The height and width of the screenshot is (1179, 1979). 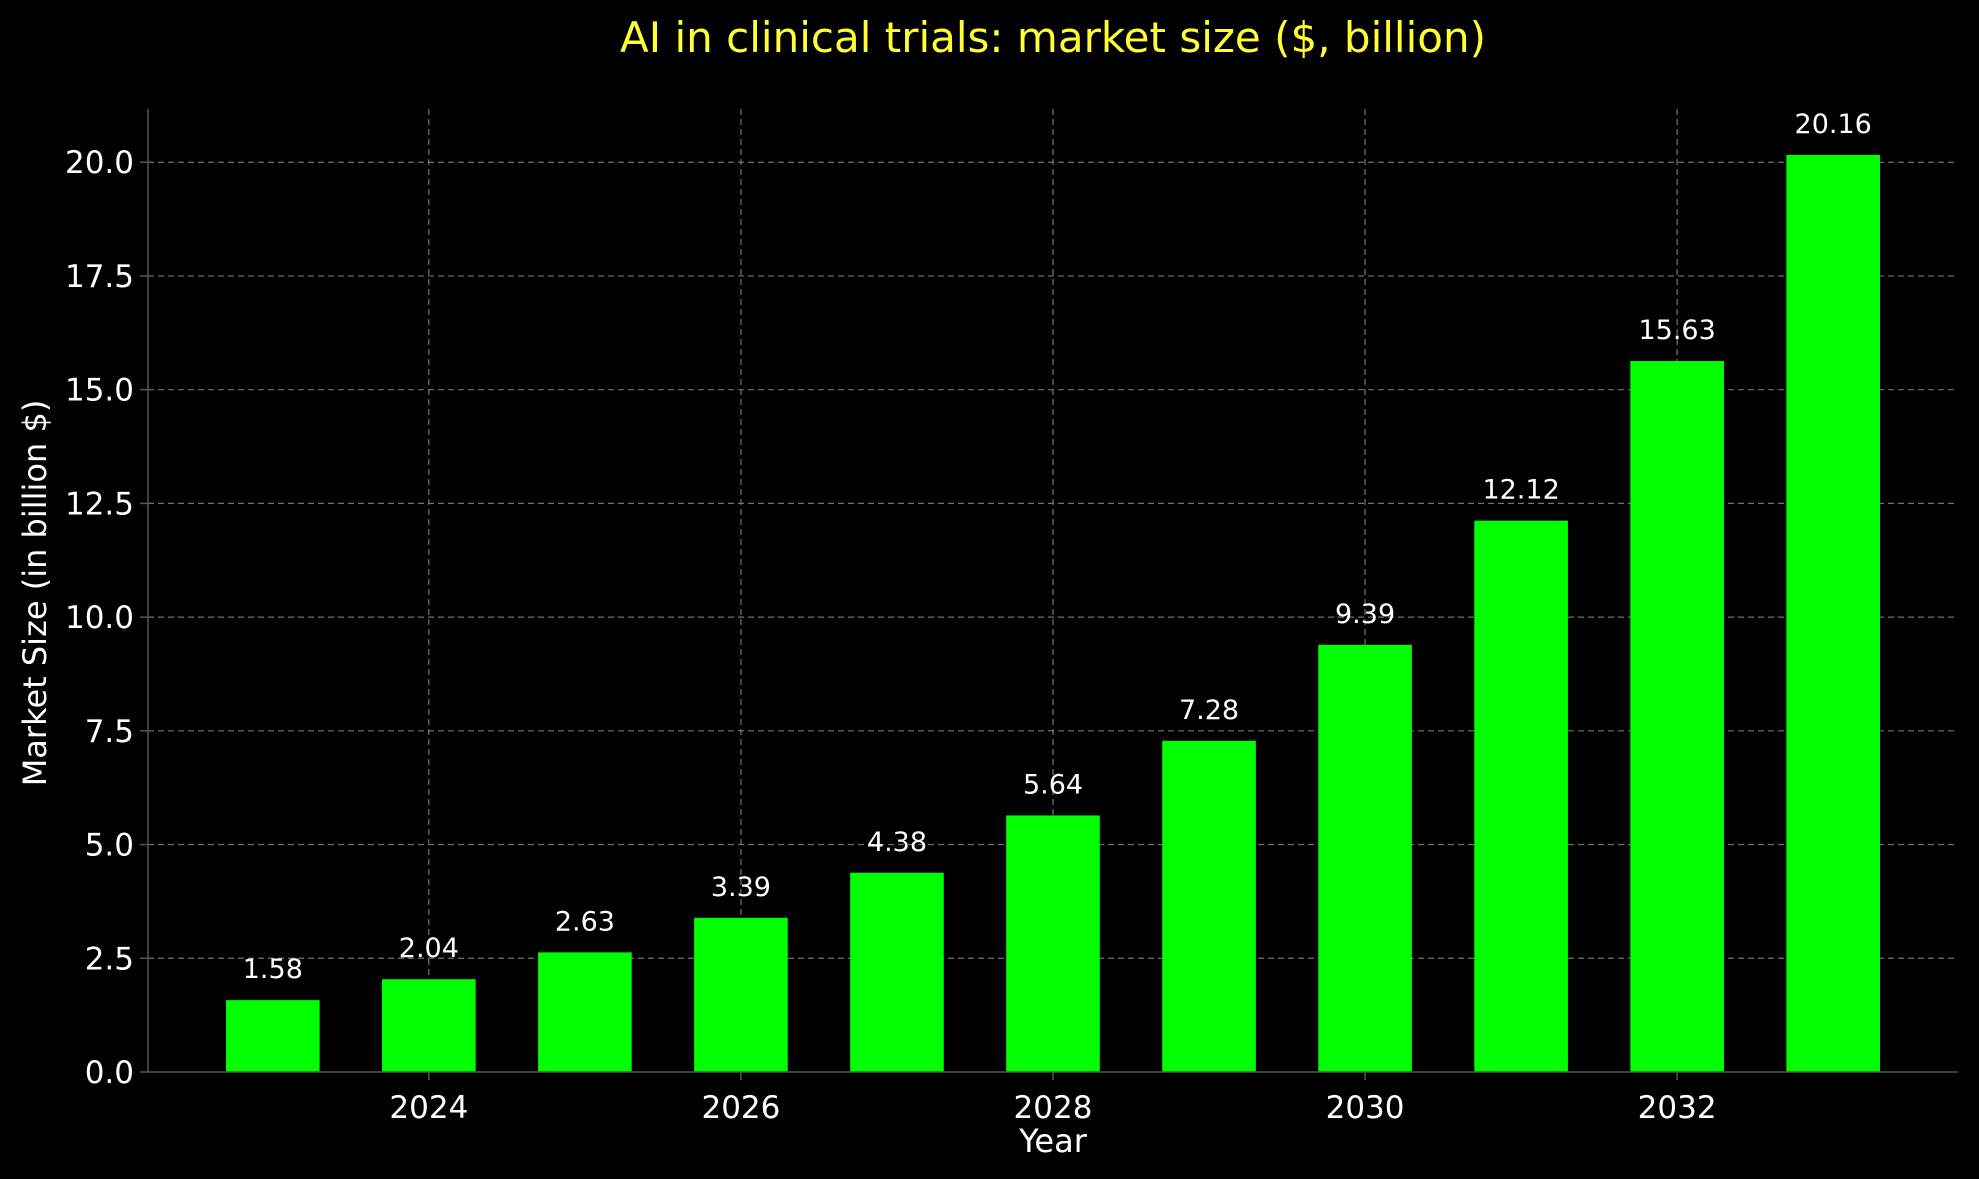 What do you see at coordinates (109, 846) in the screenshot?
I see `y-tick-label: 5.0` at bounding box center [109, 846].